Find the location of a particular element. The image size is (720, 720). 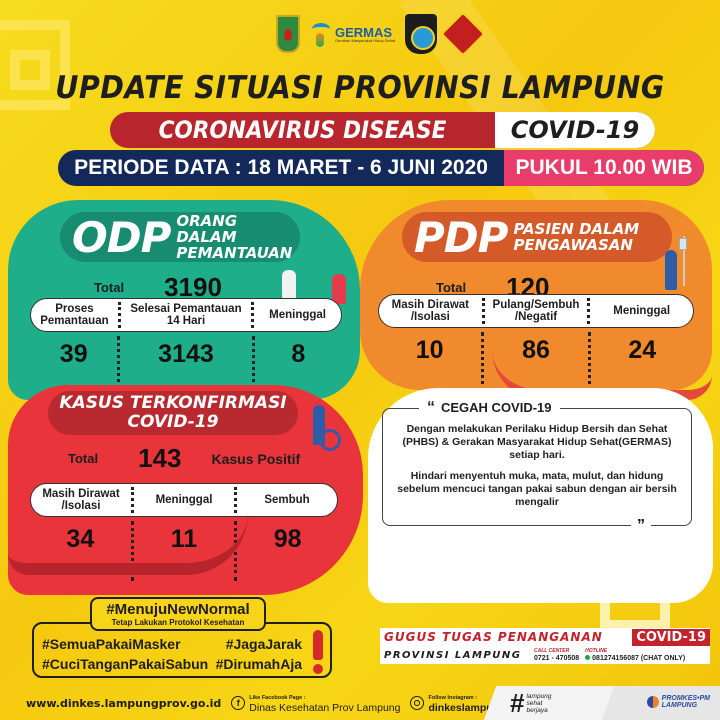

germas-logo: GERMAS Gerakan Masyarakat Hidup Sehat is located at coordinates (352, 34).